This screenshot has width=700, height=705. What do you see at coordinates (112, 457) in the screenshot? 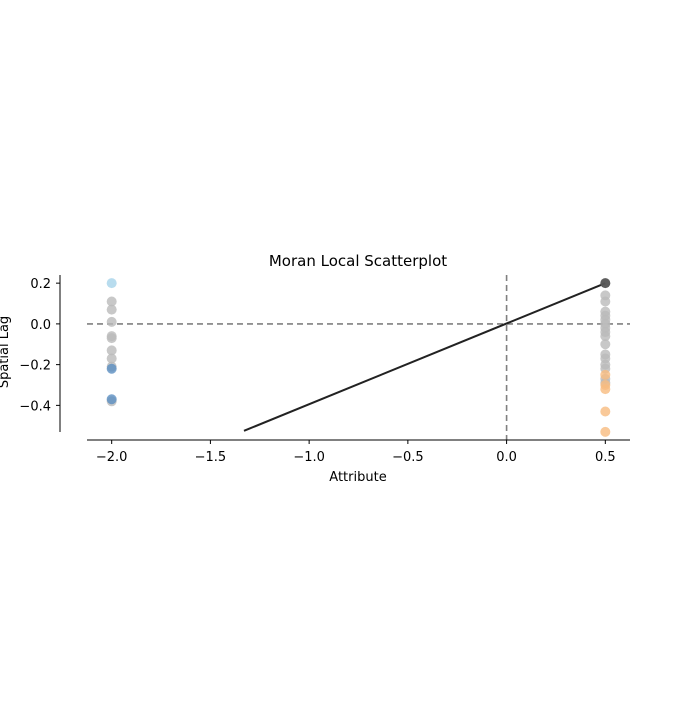
I see `x-tick-label-0: −2.0` at bounding box center [112, 457].